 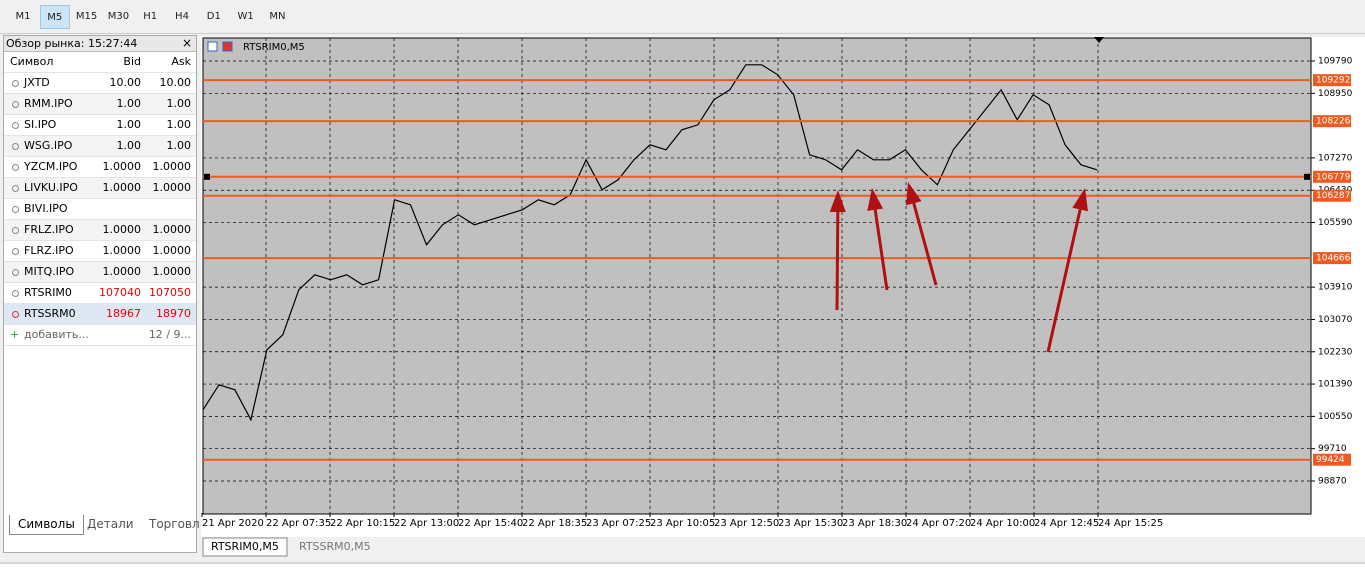 I want to click on y-tick-label: 100550, so click(x=1335, y=417).